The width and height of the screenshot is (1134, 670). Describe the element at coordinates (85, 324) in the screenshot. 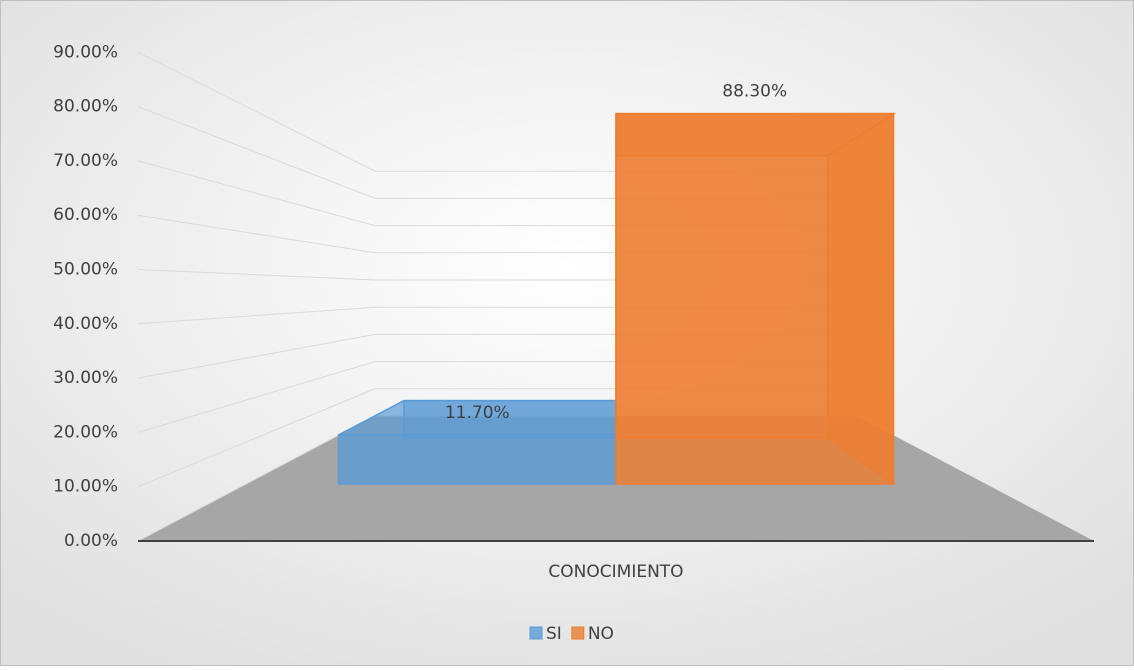

I see `y-tick-label: 40.00%` at that location.